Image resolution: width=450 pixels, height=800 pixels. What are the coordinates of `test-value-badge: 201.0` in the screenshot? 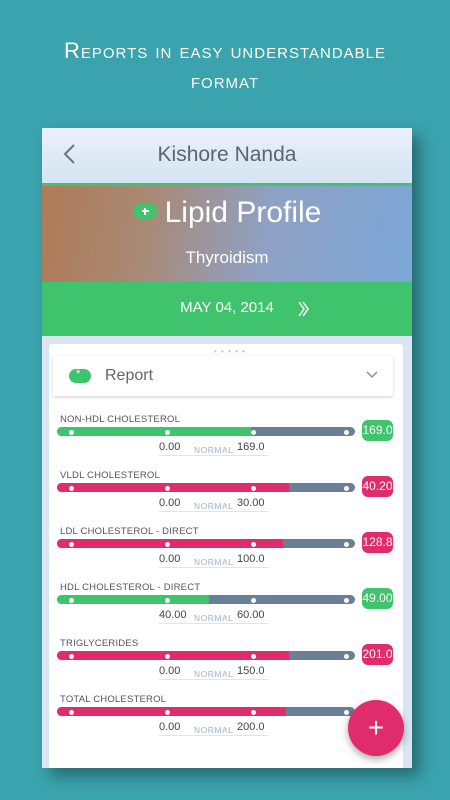 It's located at (377, 654).